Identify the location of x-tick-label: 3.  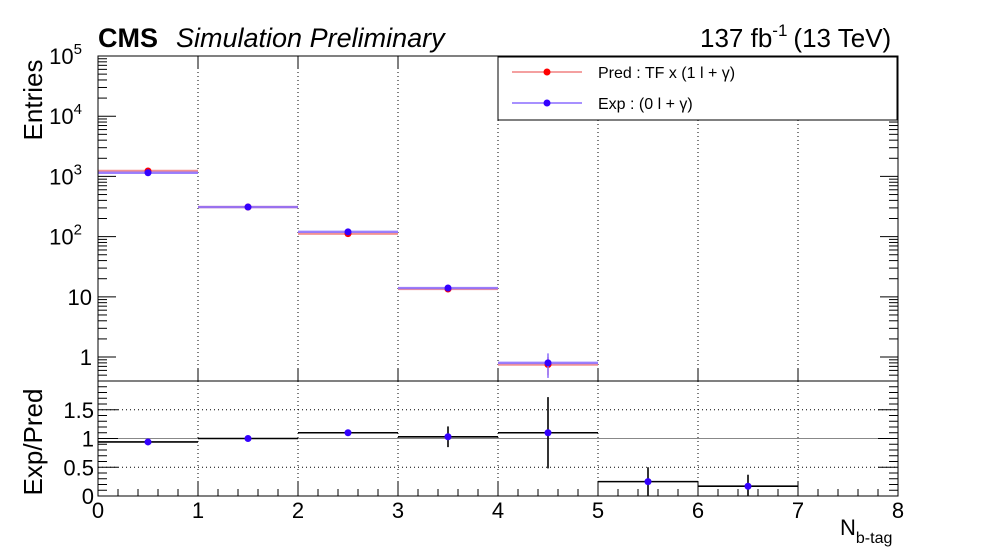
(398, 510).